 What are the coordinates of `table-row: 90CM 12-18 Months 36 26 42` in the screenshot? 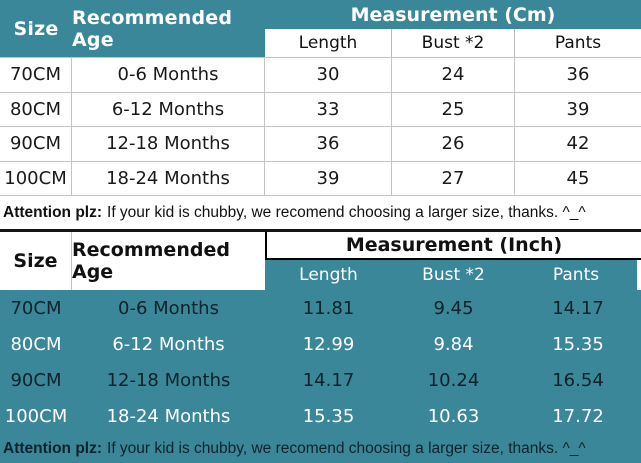 It's located at (320, 144).